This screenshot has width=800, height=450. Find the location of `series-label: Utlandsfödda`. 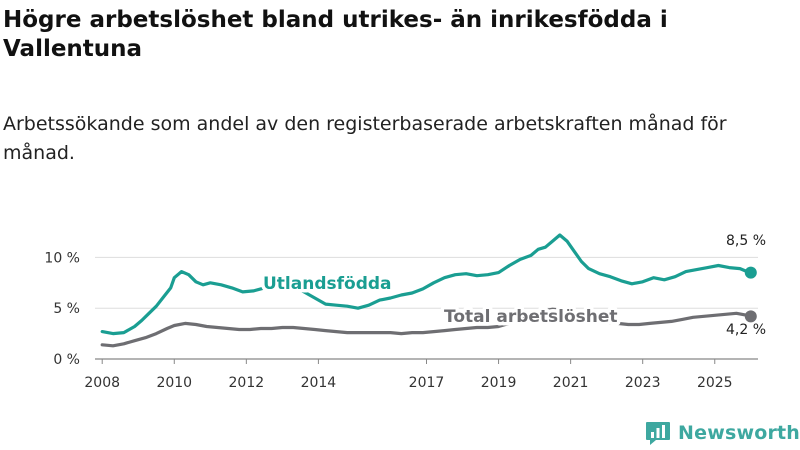

series-label: Utlandsfödda is located at coordinates (327, 284).